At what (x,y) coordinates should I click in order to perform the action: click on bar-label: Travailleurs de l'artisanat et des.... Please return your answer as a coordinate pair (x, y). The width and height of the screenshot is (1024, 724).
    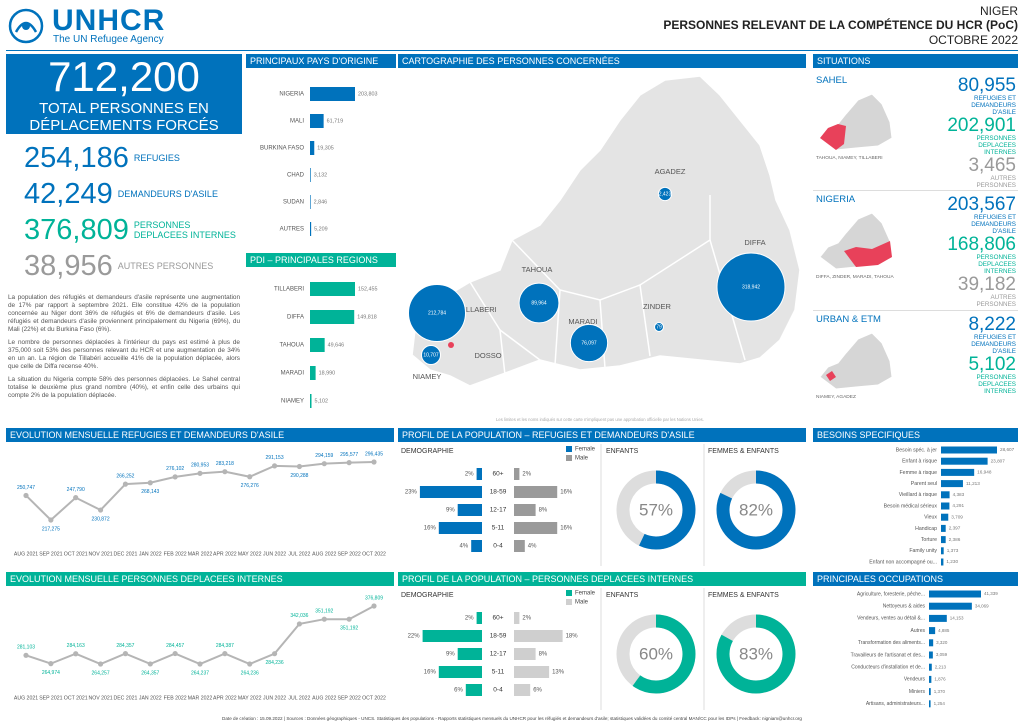
    Looking at the image, I should click on (888, 655).